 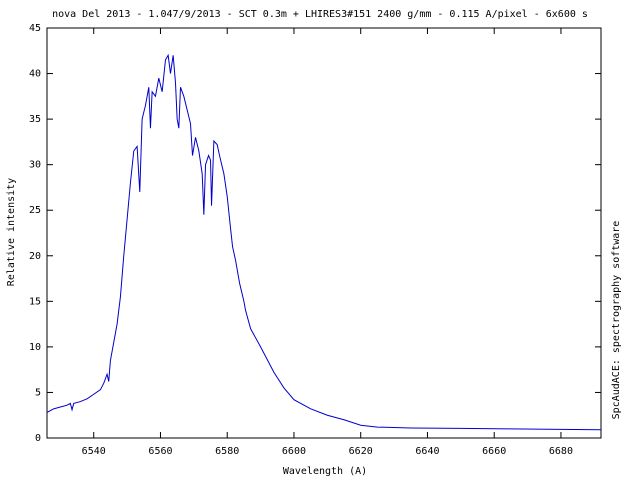 What do you see at coordinates (227, 451) in the screenshot?
I see `x-tick-label: 6580` at bounding box center [227, 451].